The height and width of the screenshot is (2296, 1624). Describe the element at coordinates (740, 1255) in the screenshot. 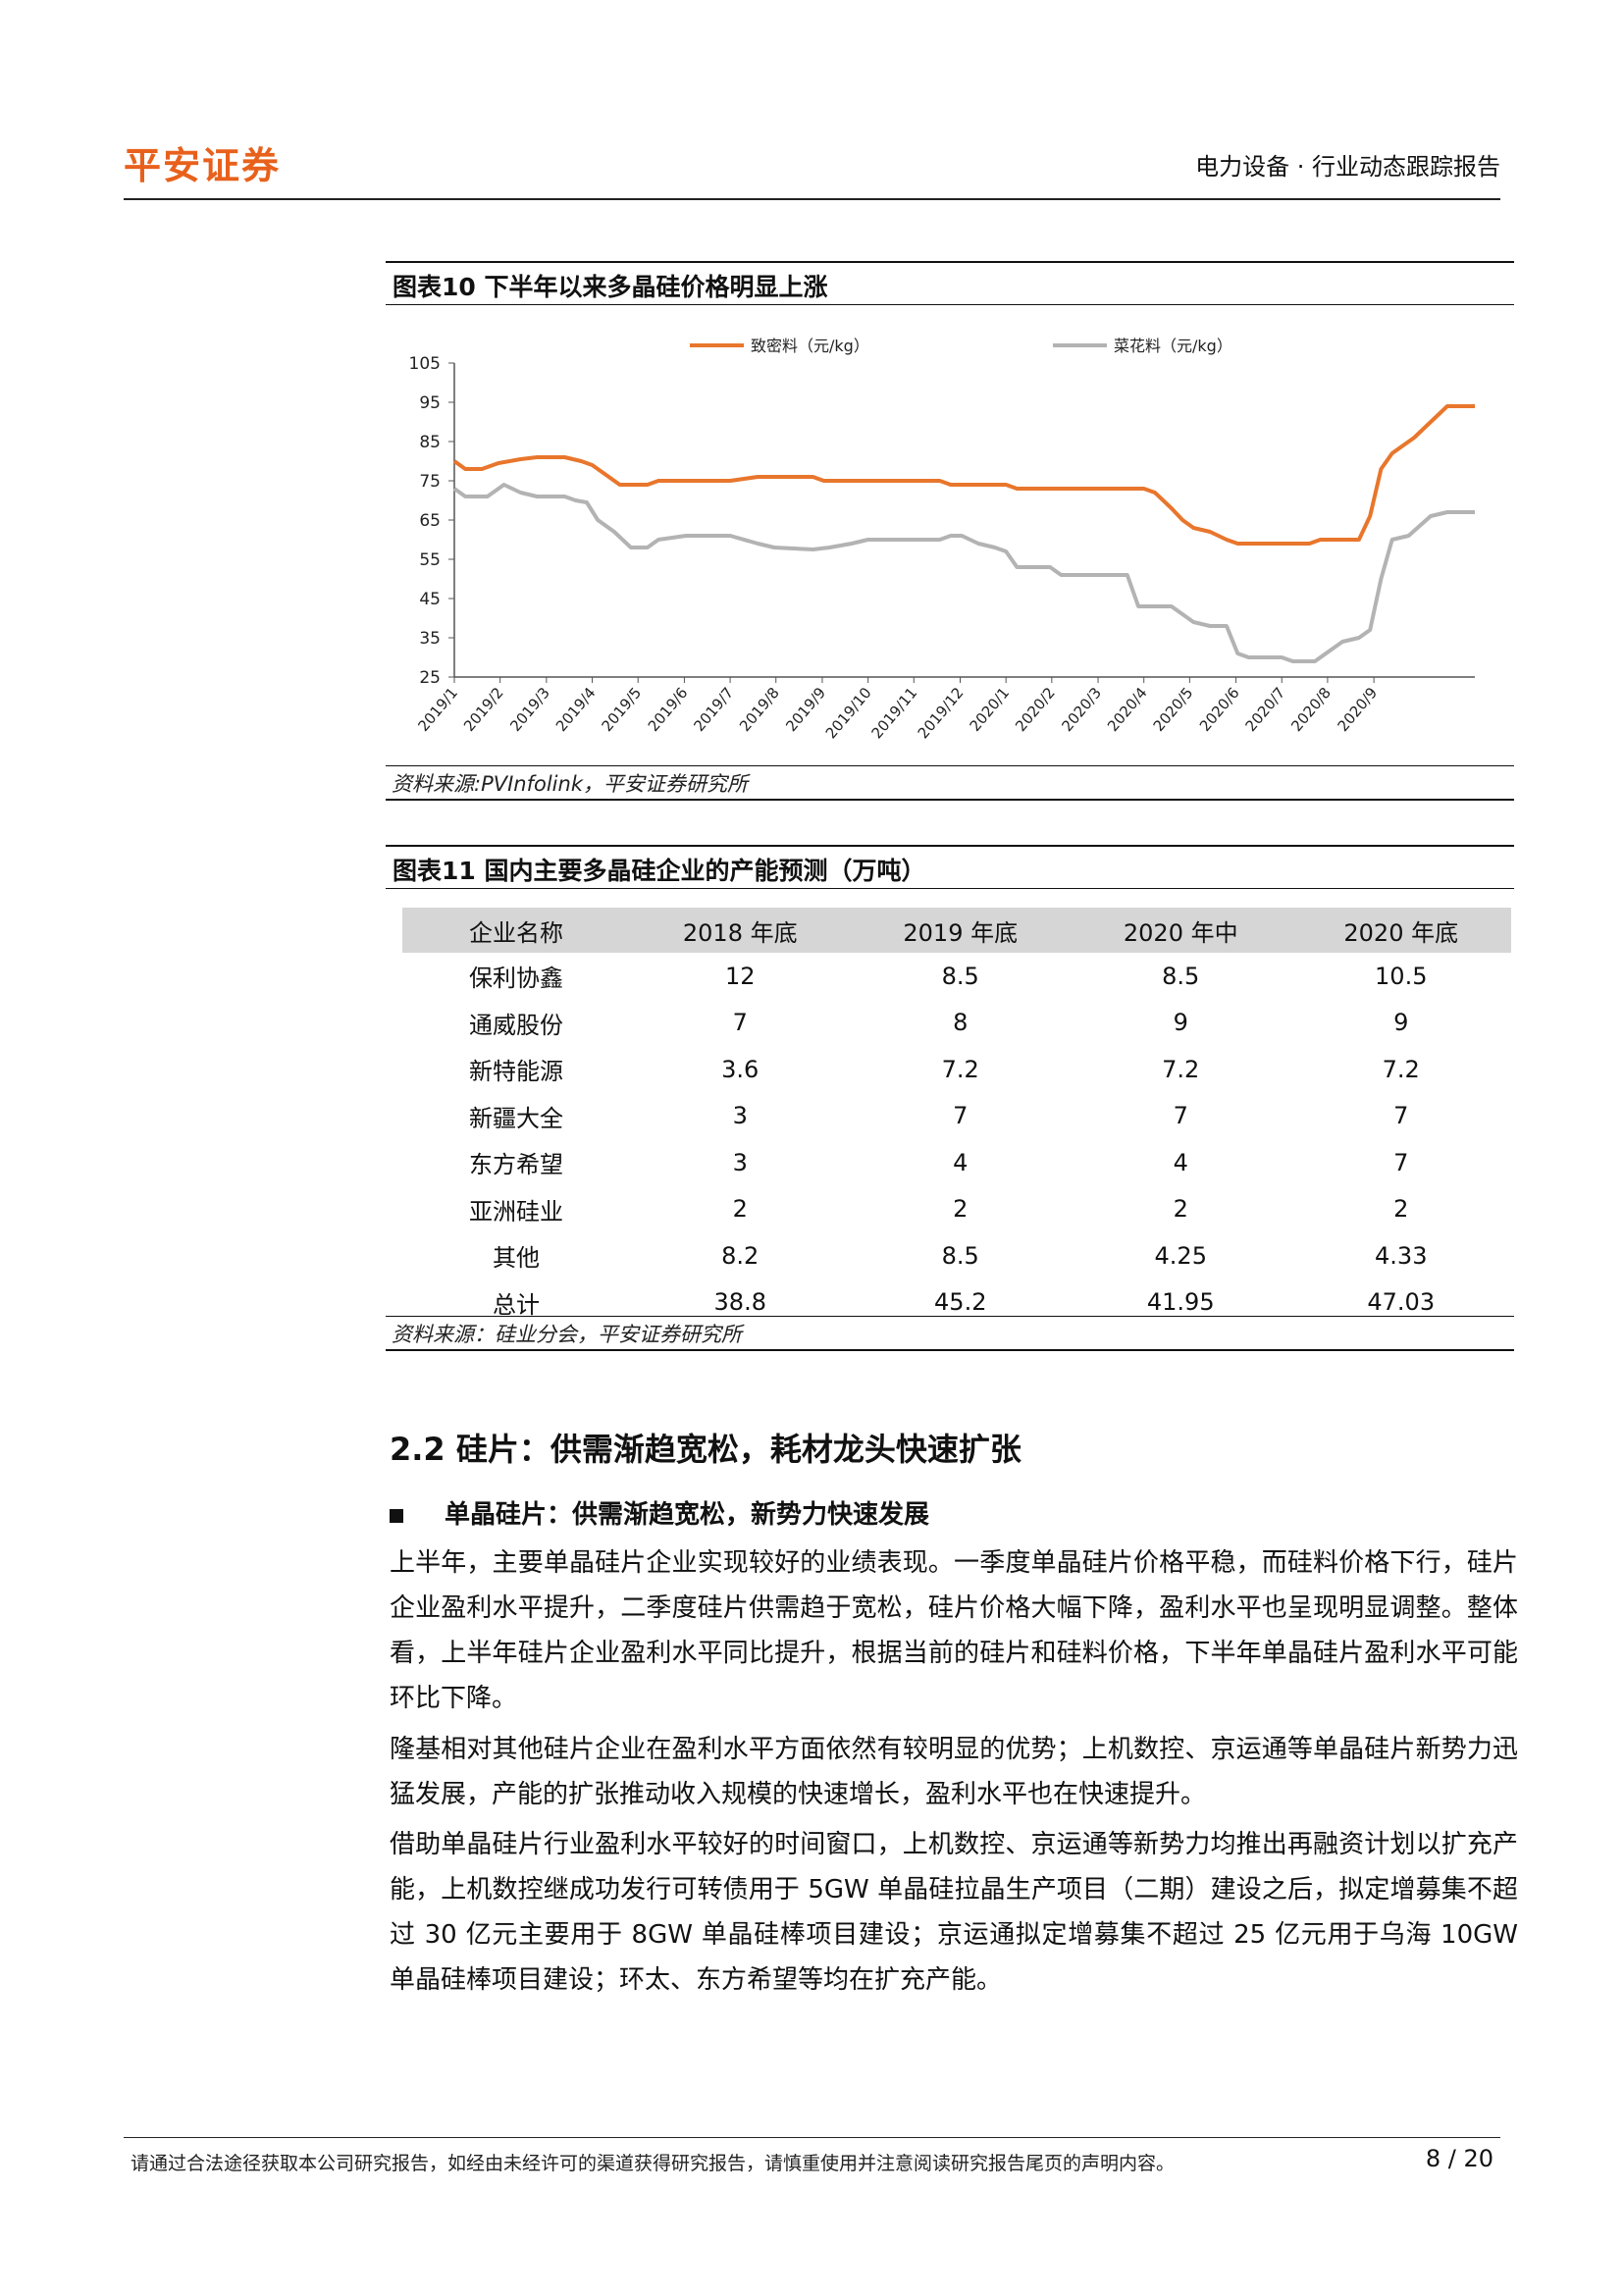

I see `table-cell: 8.2` at that location.